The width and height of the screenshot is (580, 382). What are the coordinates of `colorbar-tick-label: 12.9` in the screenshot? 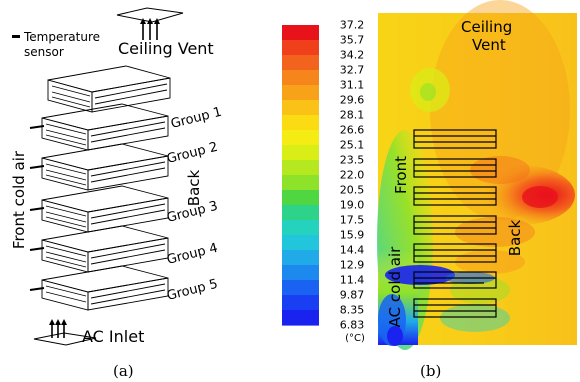 It's located at (352, 265).